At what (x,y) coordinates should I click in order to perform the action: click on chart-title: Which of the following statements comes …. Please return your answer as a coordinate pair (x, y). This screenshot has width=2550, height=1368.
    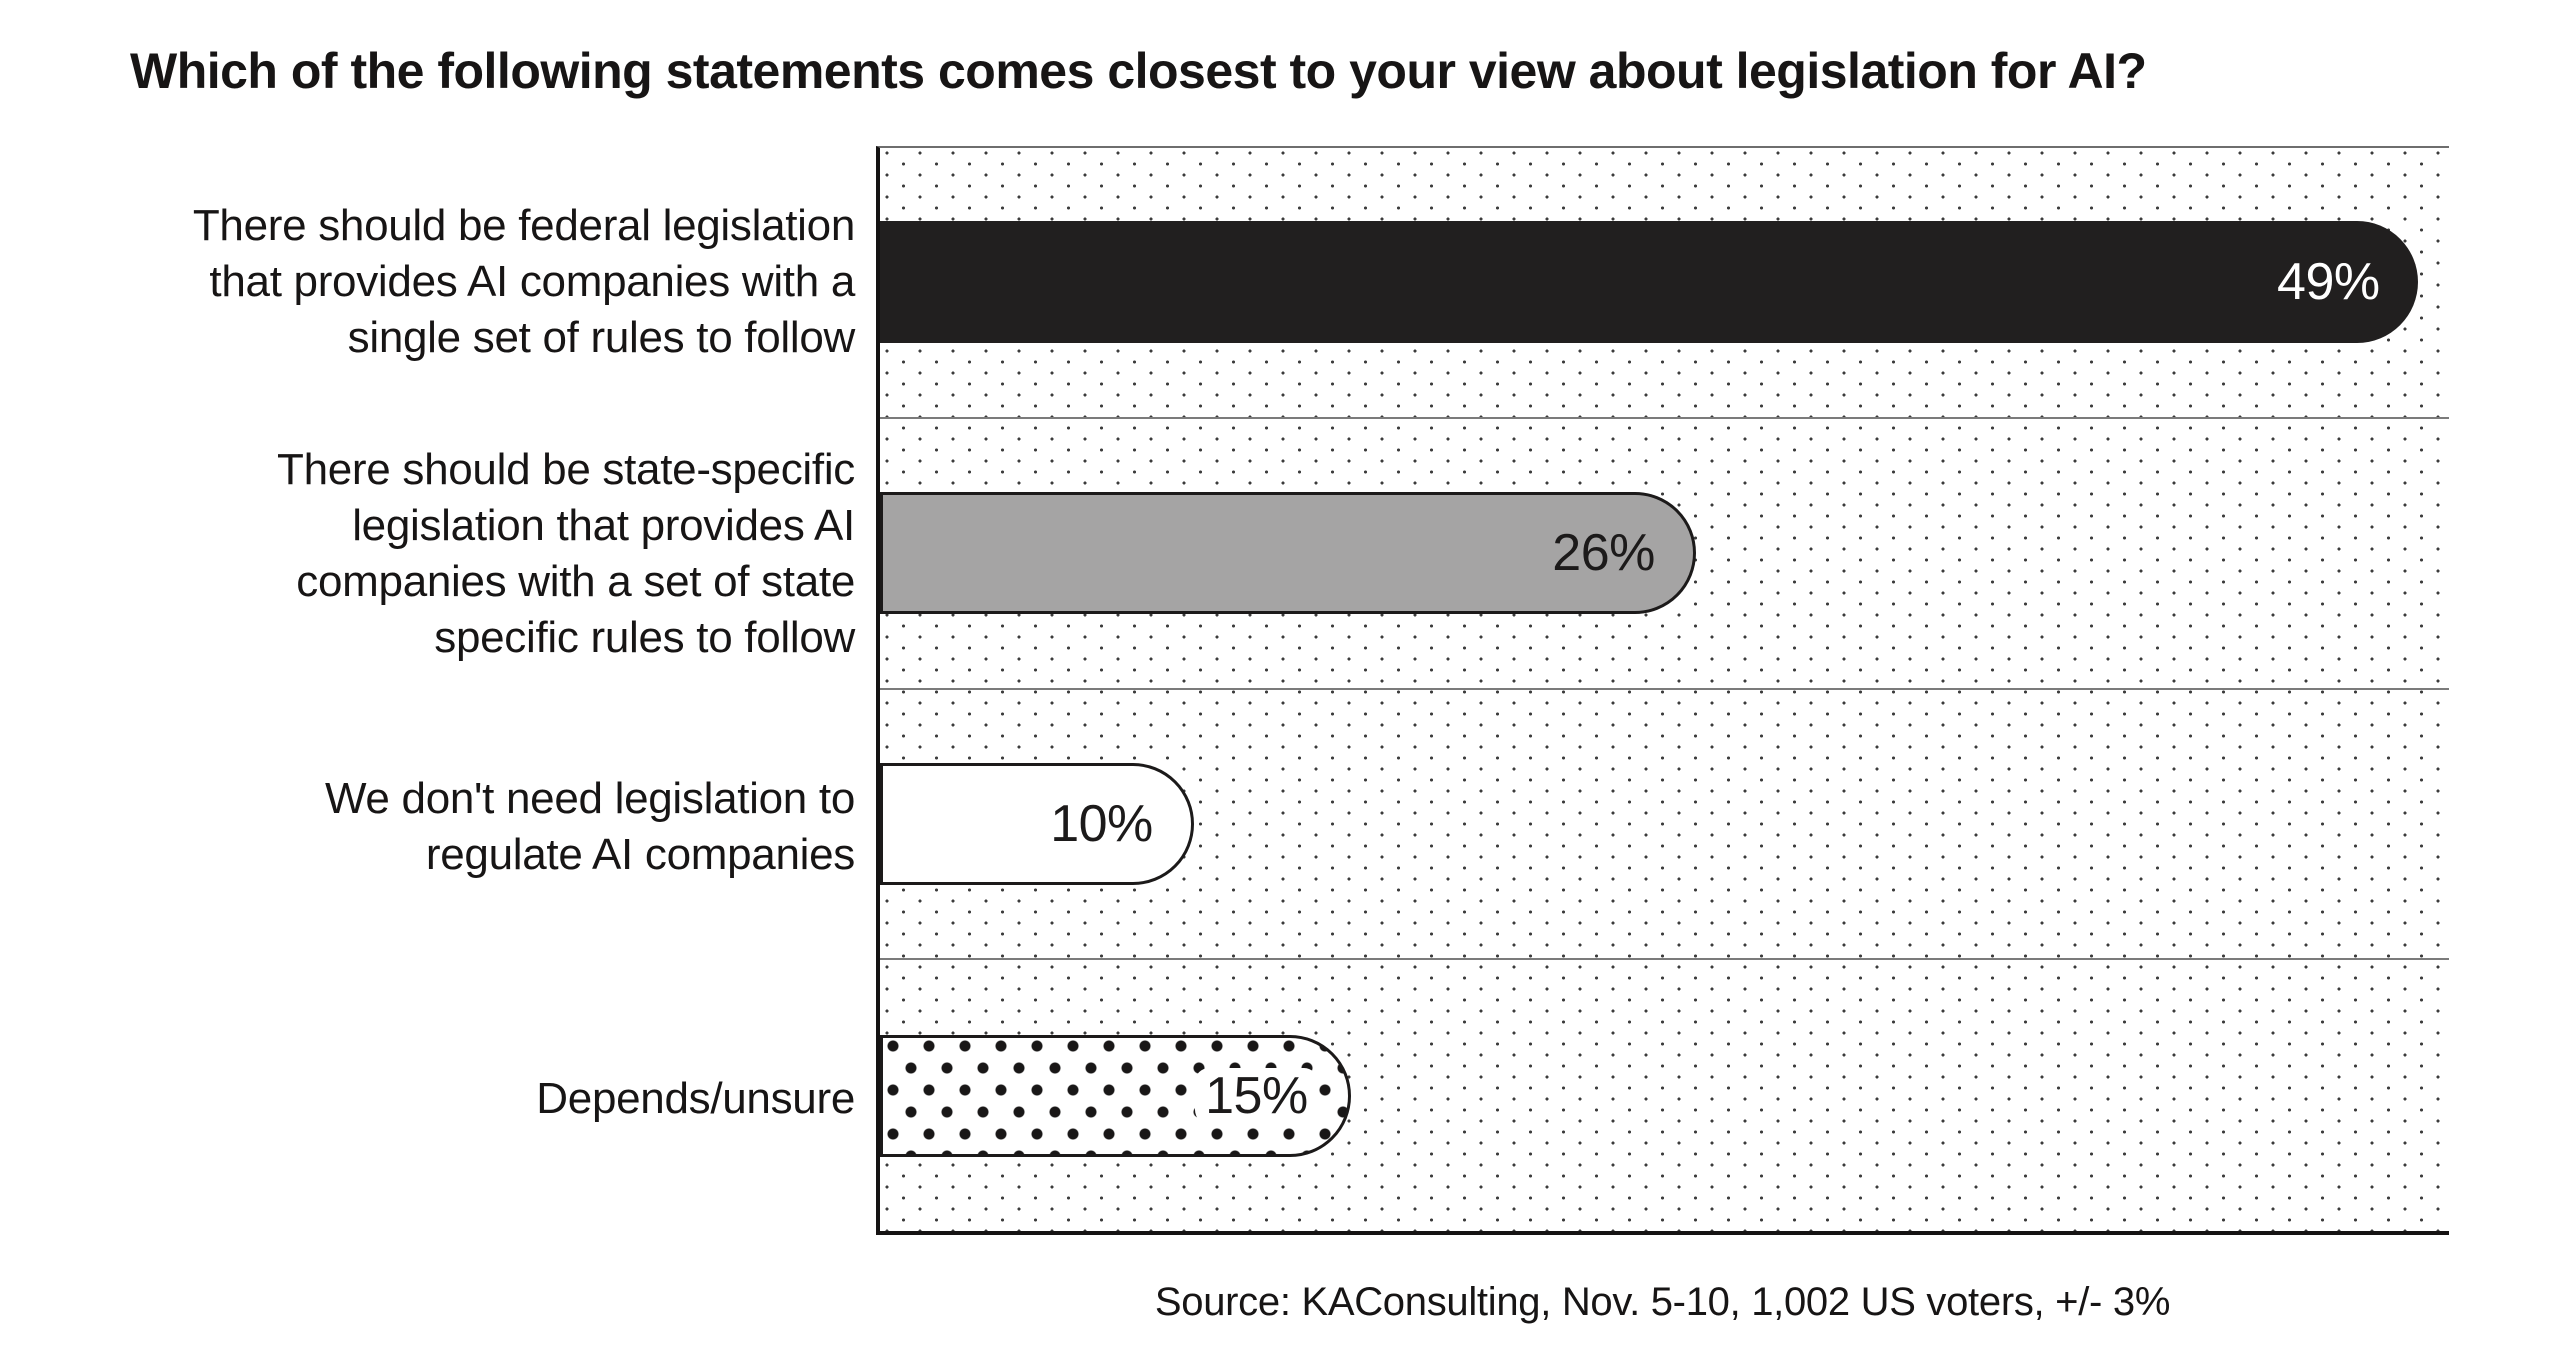
    Looking at the image, I should click on (1138, 71).